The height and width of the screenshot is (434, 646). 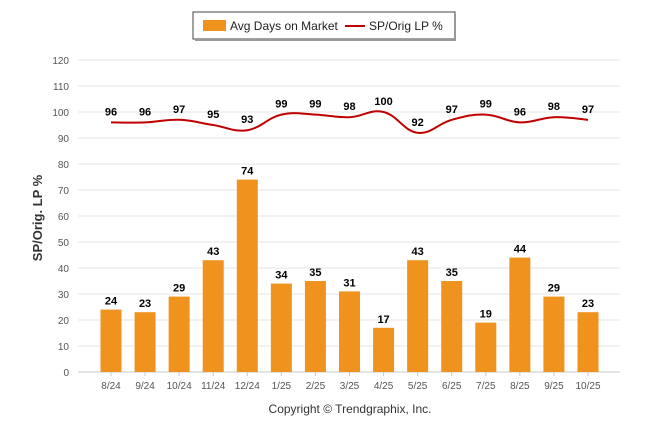 I want to click on y-tick-label: 100, so click(x=60, y=113).